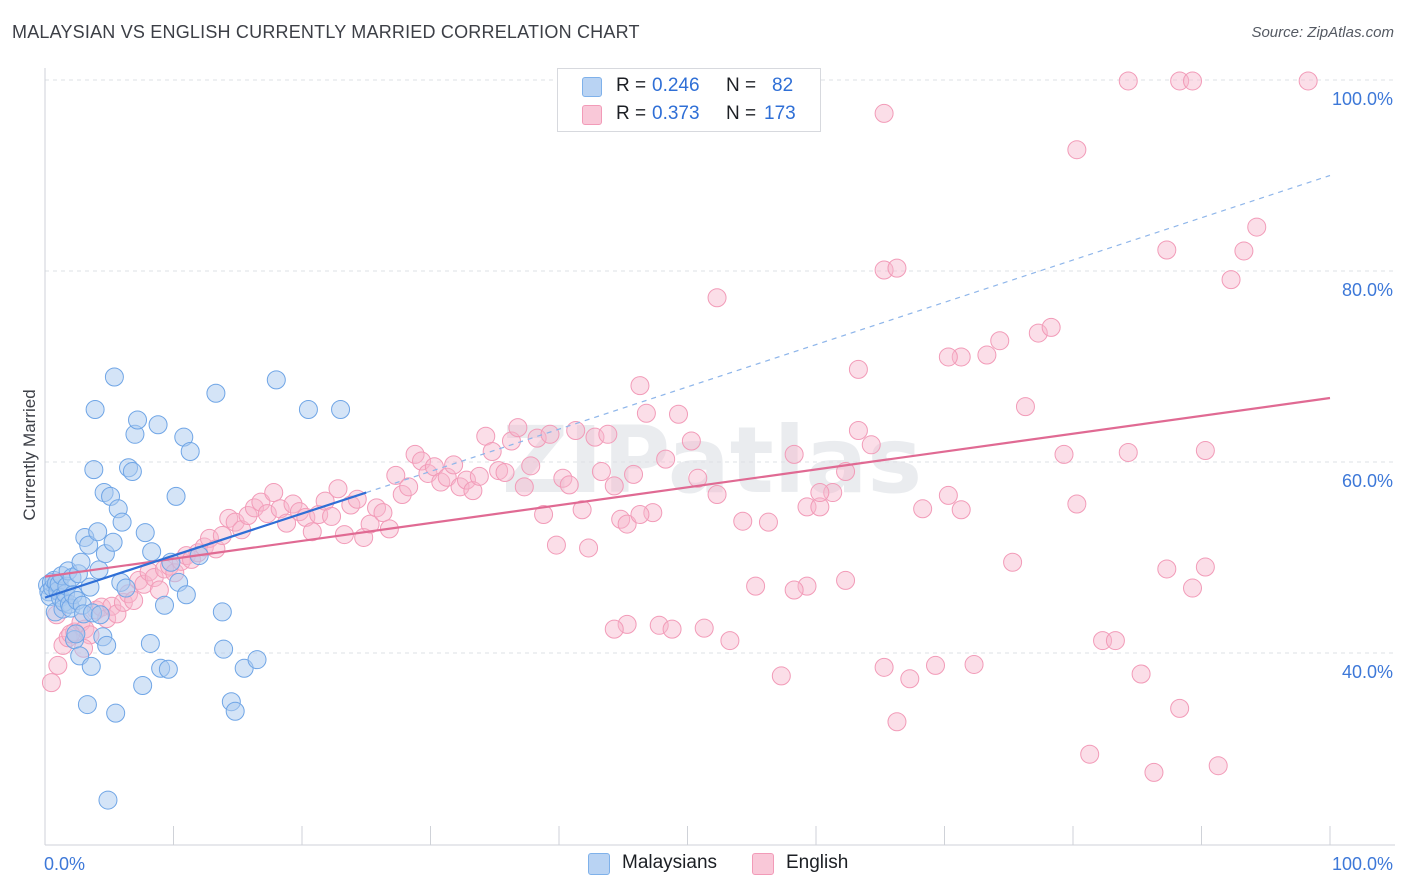 Image resolution: width=1406 pixels, height=892 pixels. What do you see at coordinates (599, 864) in the screenshot?
I see `malaysians-legend-icon` at bounding box center [599, 864].